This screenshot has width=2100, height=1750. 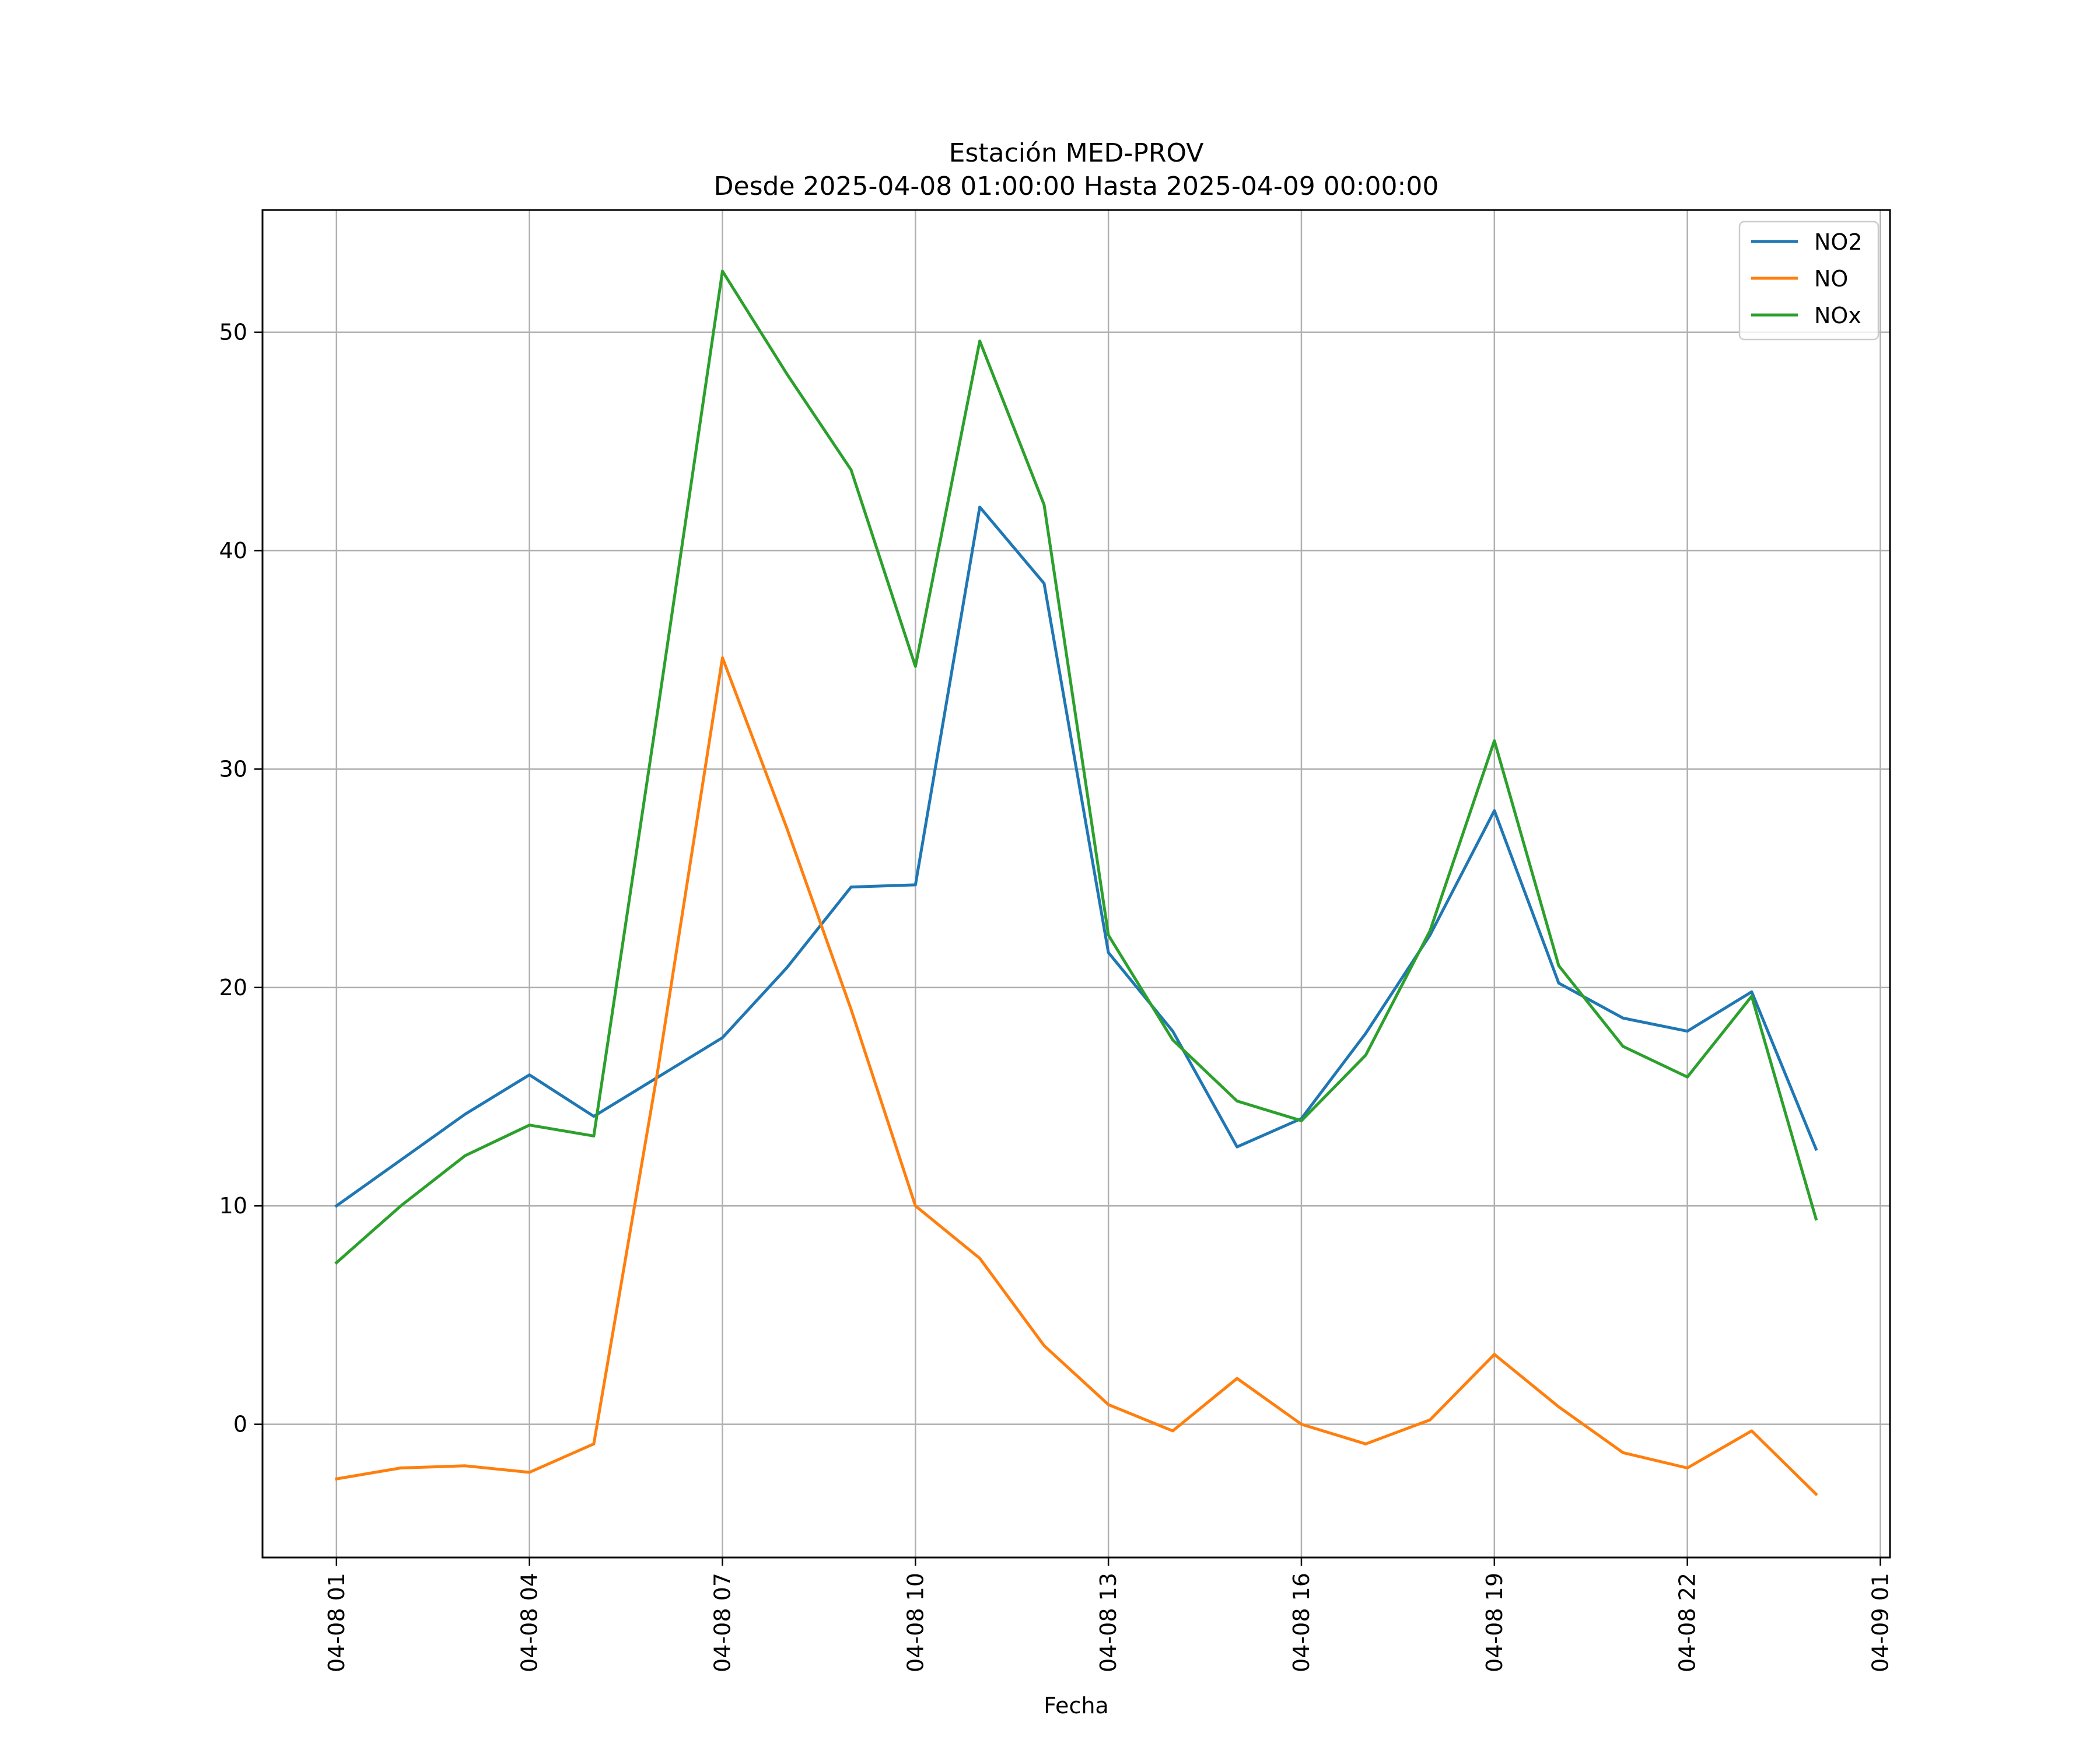 What do you see at coordinates (1076, 1706) in the screenshot?
I see `x-axis-label: Fecha` at bounding box center [1076, 1706].